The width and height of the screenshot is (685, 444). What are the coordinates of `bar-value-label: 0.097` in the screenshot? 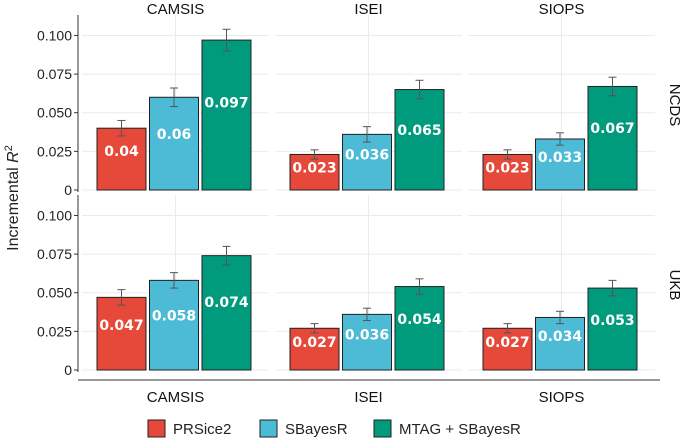 It's located at (226, 104).